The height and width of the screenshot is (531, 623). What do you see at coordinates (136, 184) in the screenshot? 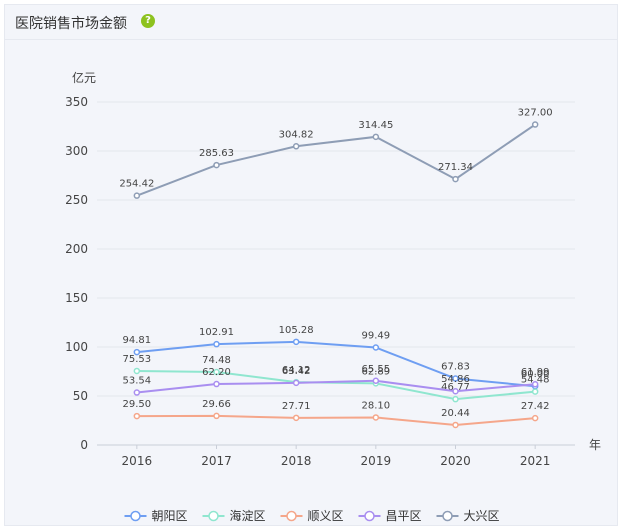
I see `data-label: 254.42` at bounding box center [136, 184].